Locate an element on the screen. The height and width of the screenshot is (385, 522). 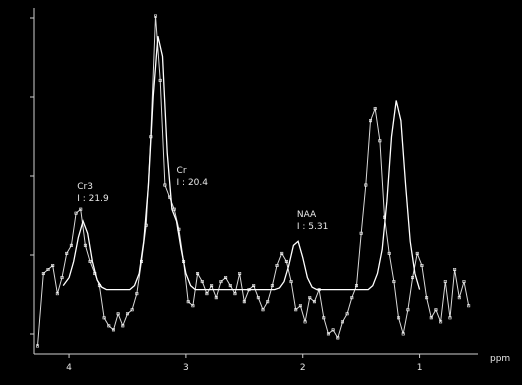
peak-label: Cr is located at coordinates (182, 171).